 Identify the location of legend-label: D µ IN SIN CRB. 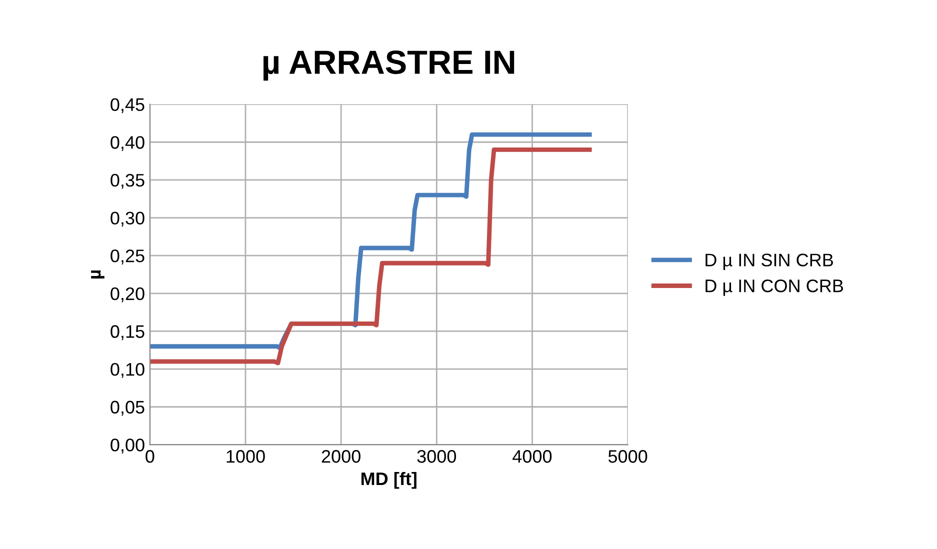
(769, 262).